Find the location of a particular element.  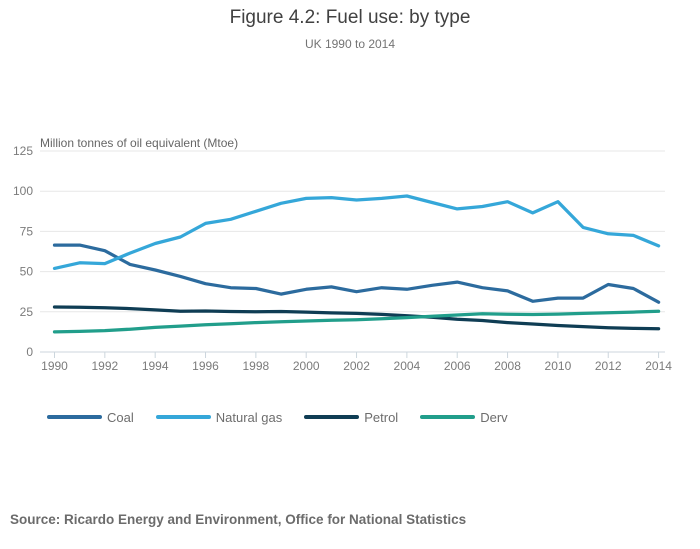

series-line-petrol is located at coordinates (356, 318).